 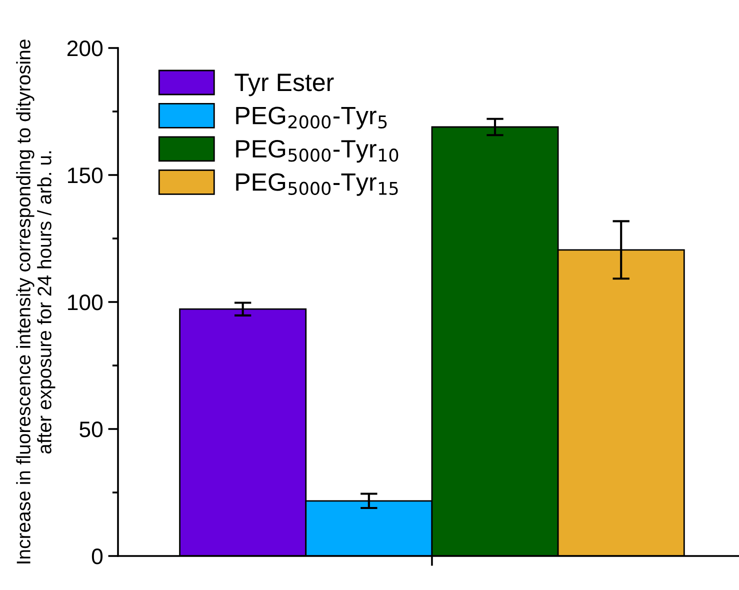 I want to click on legend-label: PEG$_{5000}$-Tyr$_{10}$, so click(x=317, y=151).